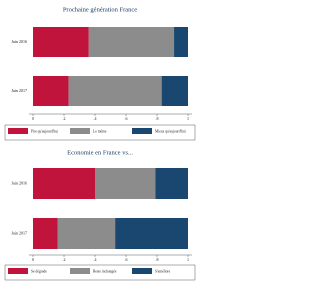 The height and width of the screenshot is (292, 320). Describe the element at coordinates (105, 271) in the screenshot. I see `legend-label: Reste inchangée` at that location.